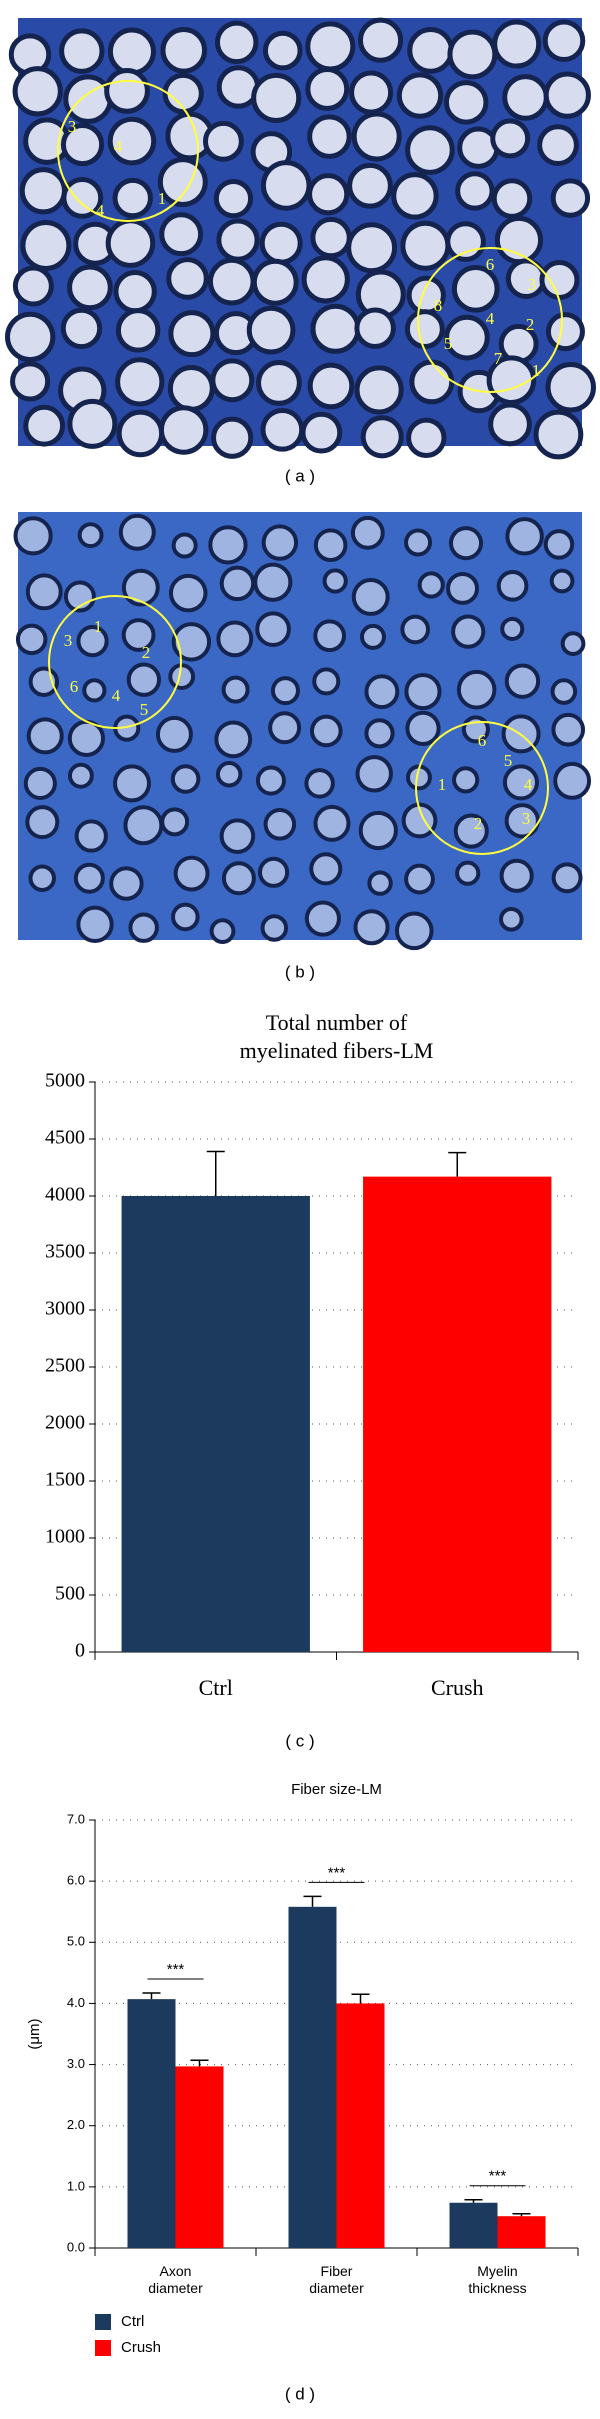 The image size is (600, 2419). What do you see at coordinates (478, 823) in the screenshot?
I see `annotation-number: 2` at bounding box center [478, 823].